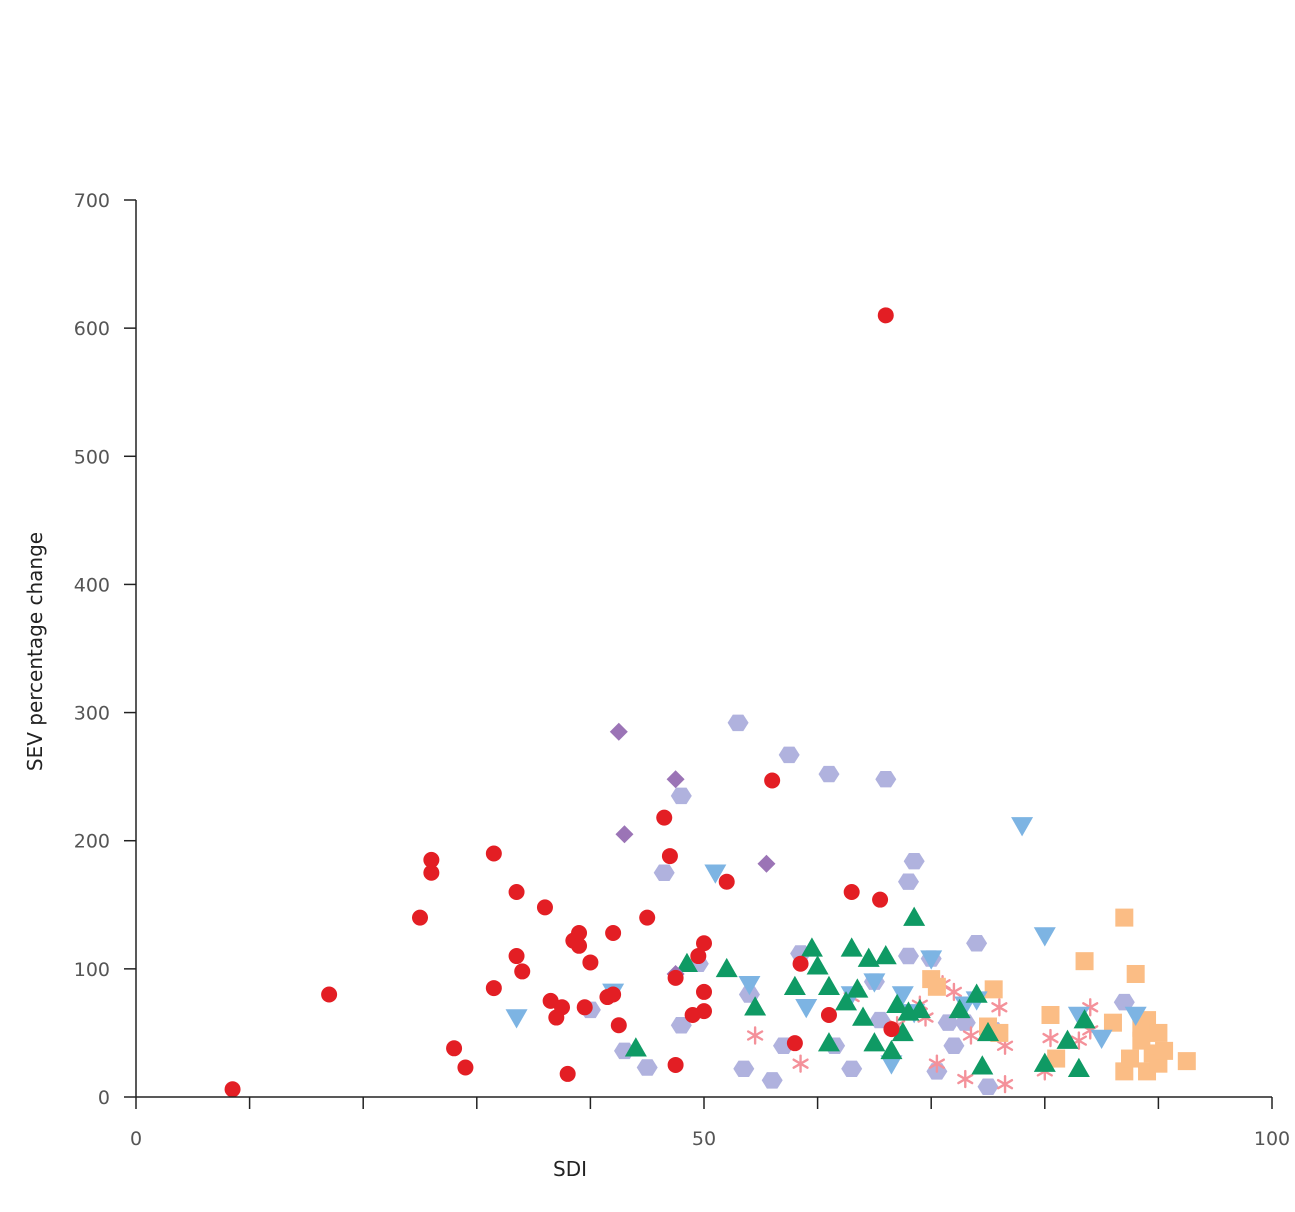 Image resolution: width=1295 pixels, height=1212 pixels. Describe the element at coordinates (35, 651) in the screenshot. I see `y-axis-title: SEV percentage change` at that location.